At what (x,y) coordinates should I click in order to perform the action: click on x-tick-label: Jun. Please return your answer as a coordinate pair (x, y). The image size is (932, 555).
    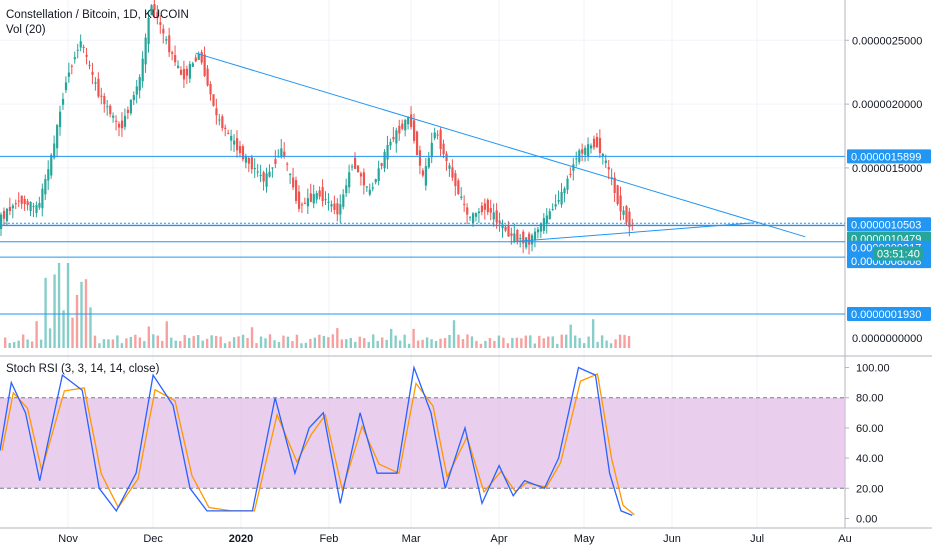
    Looking at the image, I should click on (672, 539).